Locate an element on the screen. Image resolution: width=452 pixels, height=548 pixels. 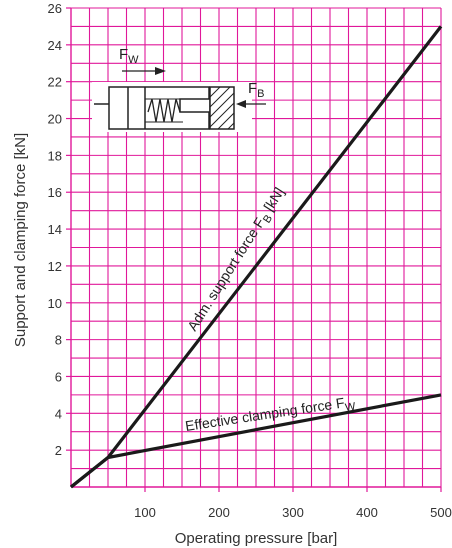
fb-symbol: FB is located at coordinates (256, 90).